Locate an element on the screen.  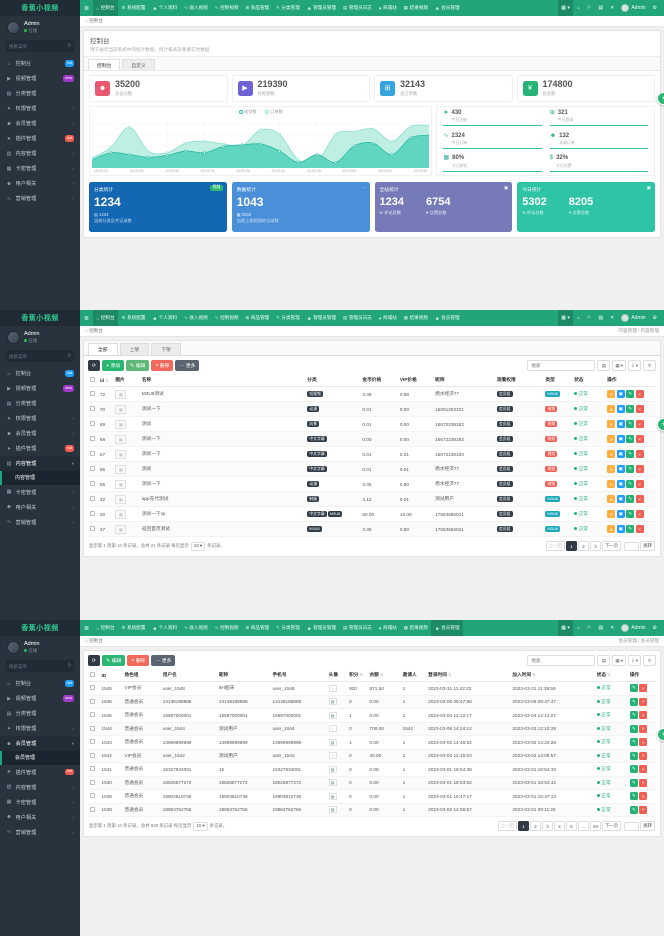
bell-icon: ⚐ is located at coordinates (589, 8).